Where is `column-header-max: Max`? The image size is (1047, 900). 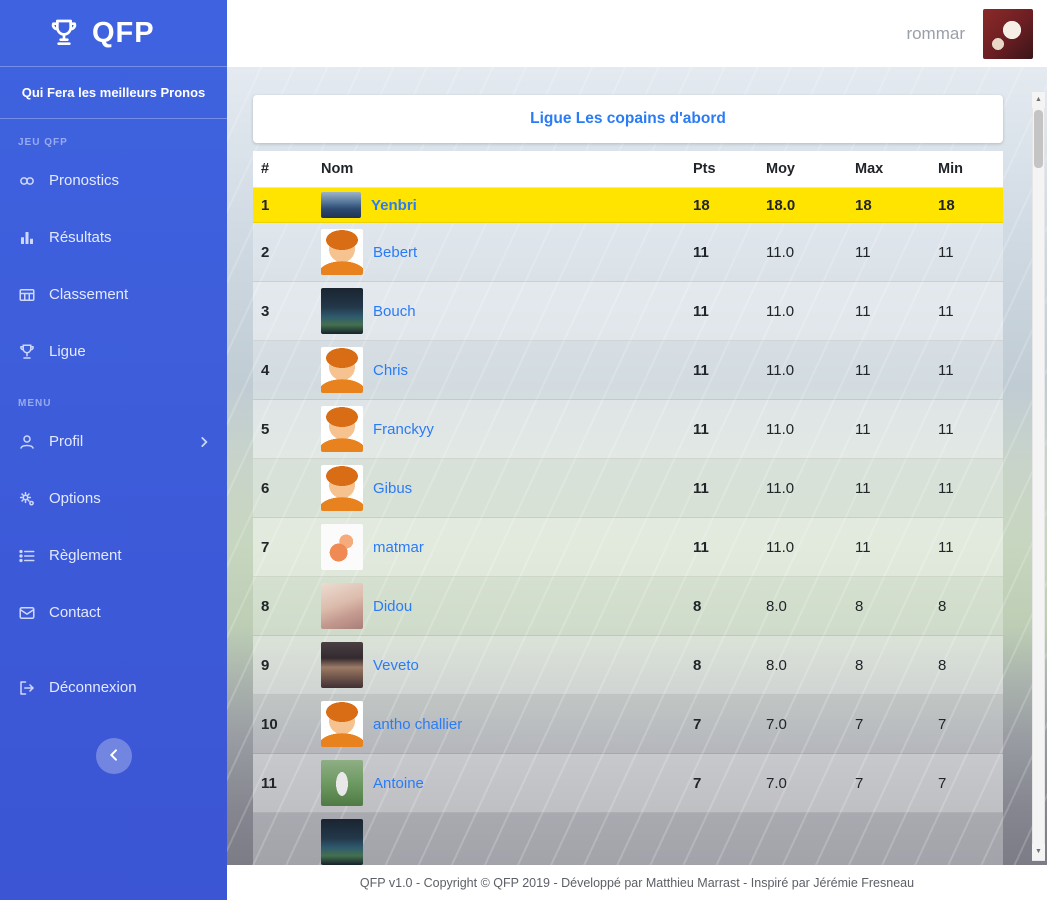 column-header-max: Max is located at coordinates (888, 169).